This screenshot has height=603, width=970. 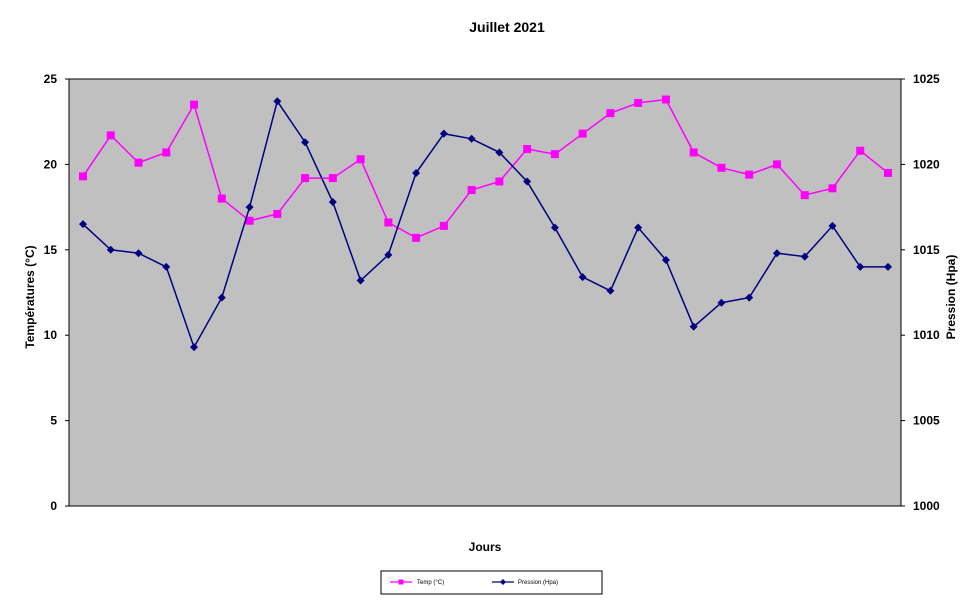 What do you see at coordinates (920, 292) in the screenshot?
I see `right-y-ticks: 1000 1005 1010 1015 1020 1025` at bounding box center [920, 292].